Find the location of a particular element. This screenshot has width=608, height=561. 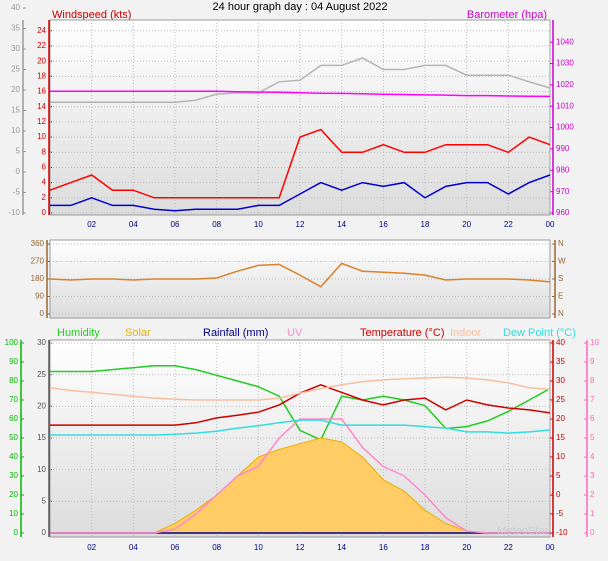

y-tick-label: 990 is located at coordinates (563, 148).